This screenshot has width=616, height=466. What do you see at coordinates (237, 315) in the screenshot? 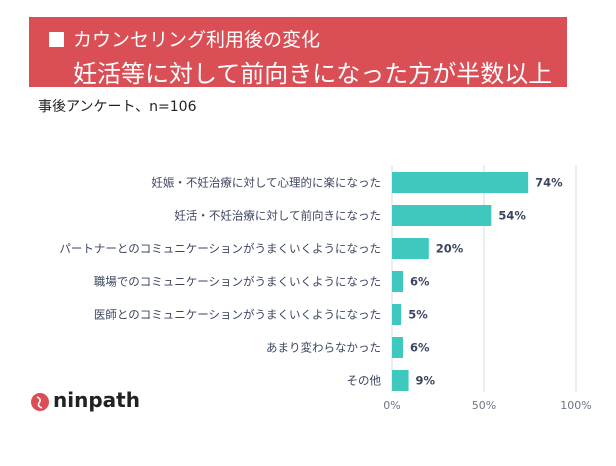
I see `category-label: 医師とのコミュニケーションがうまくいくようになった` at bounding box center [237, 315].